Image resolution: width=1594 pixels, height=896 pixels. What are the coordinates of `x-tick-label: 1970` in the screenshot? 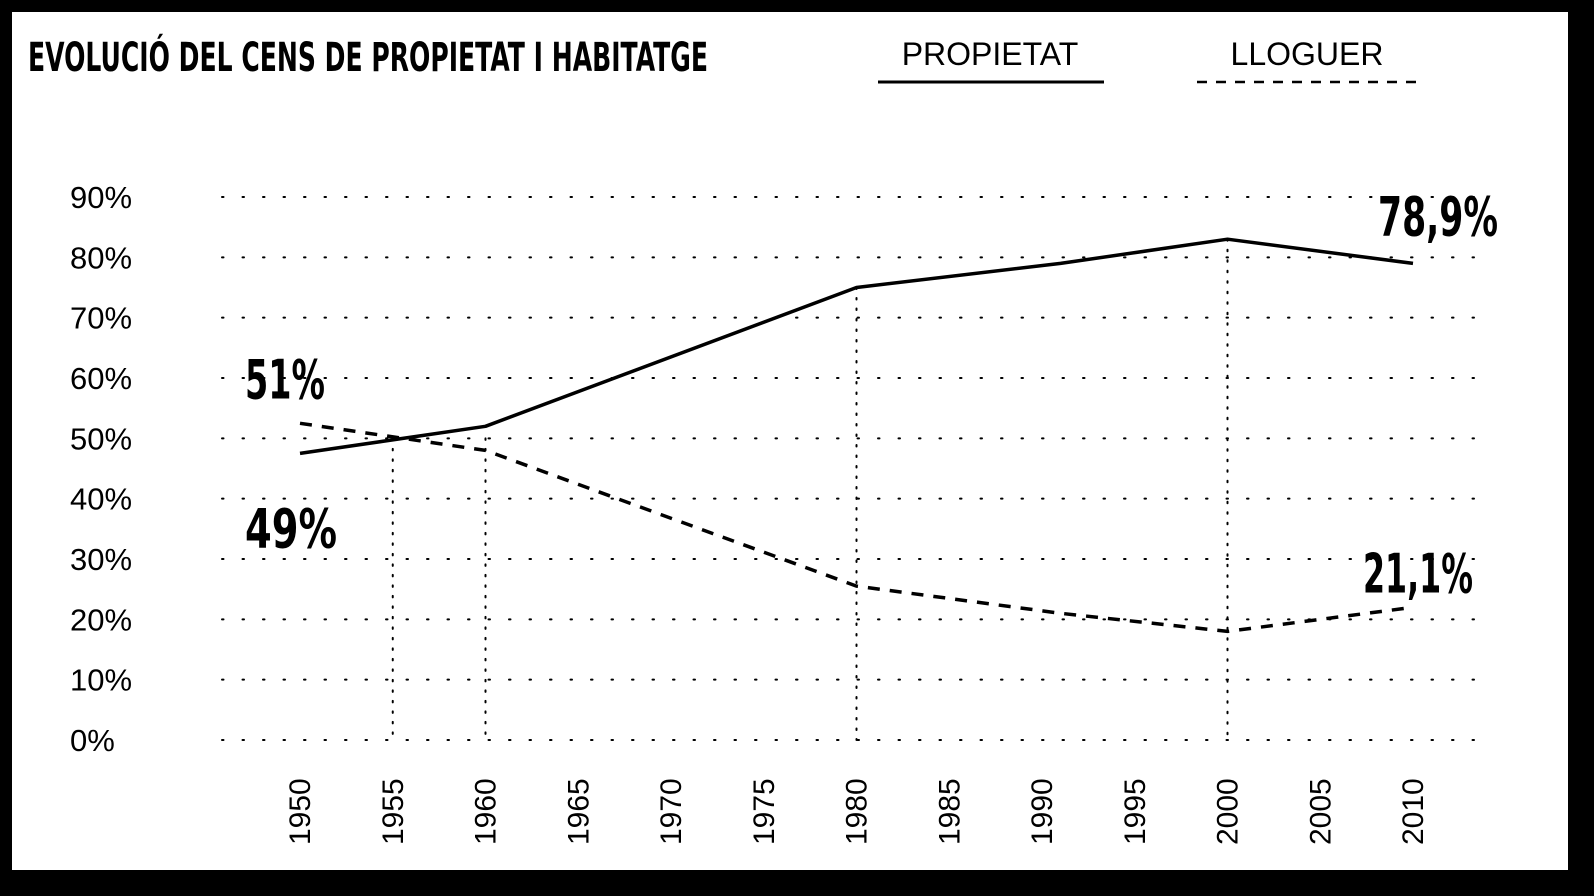 It's located at (671, 811).